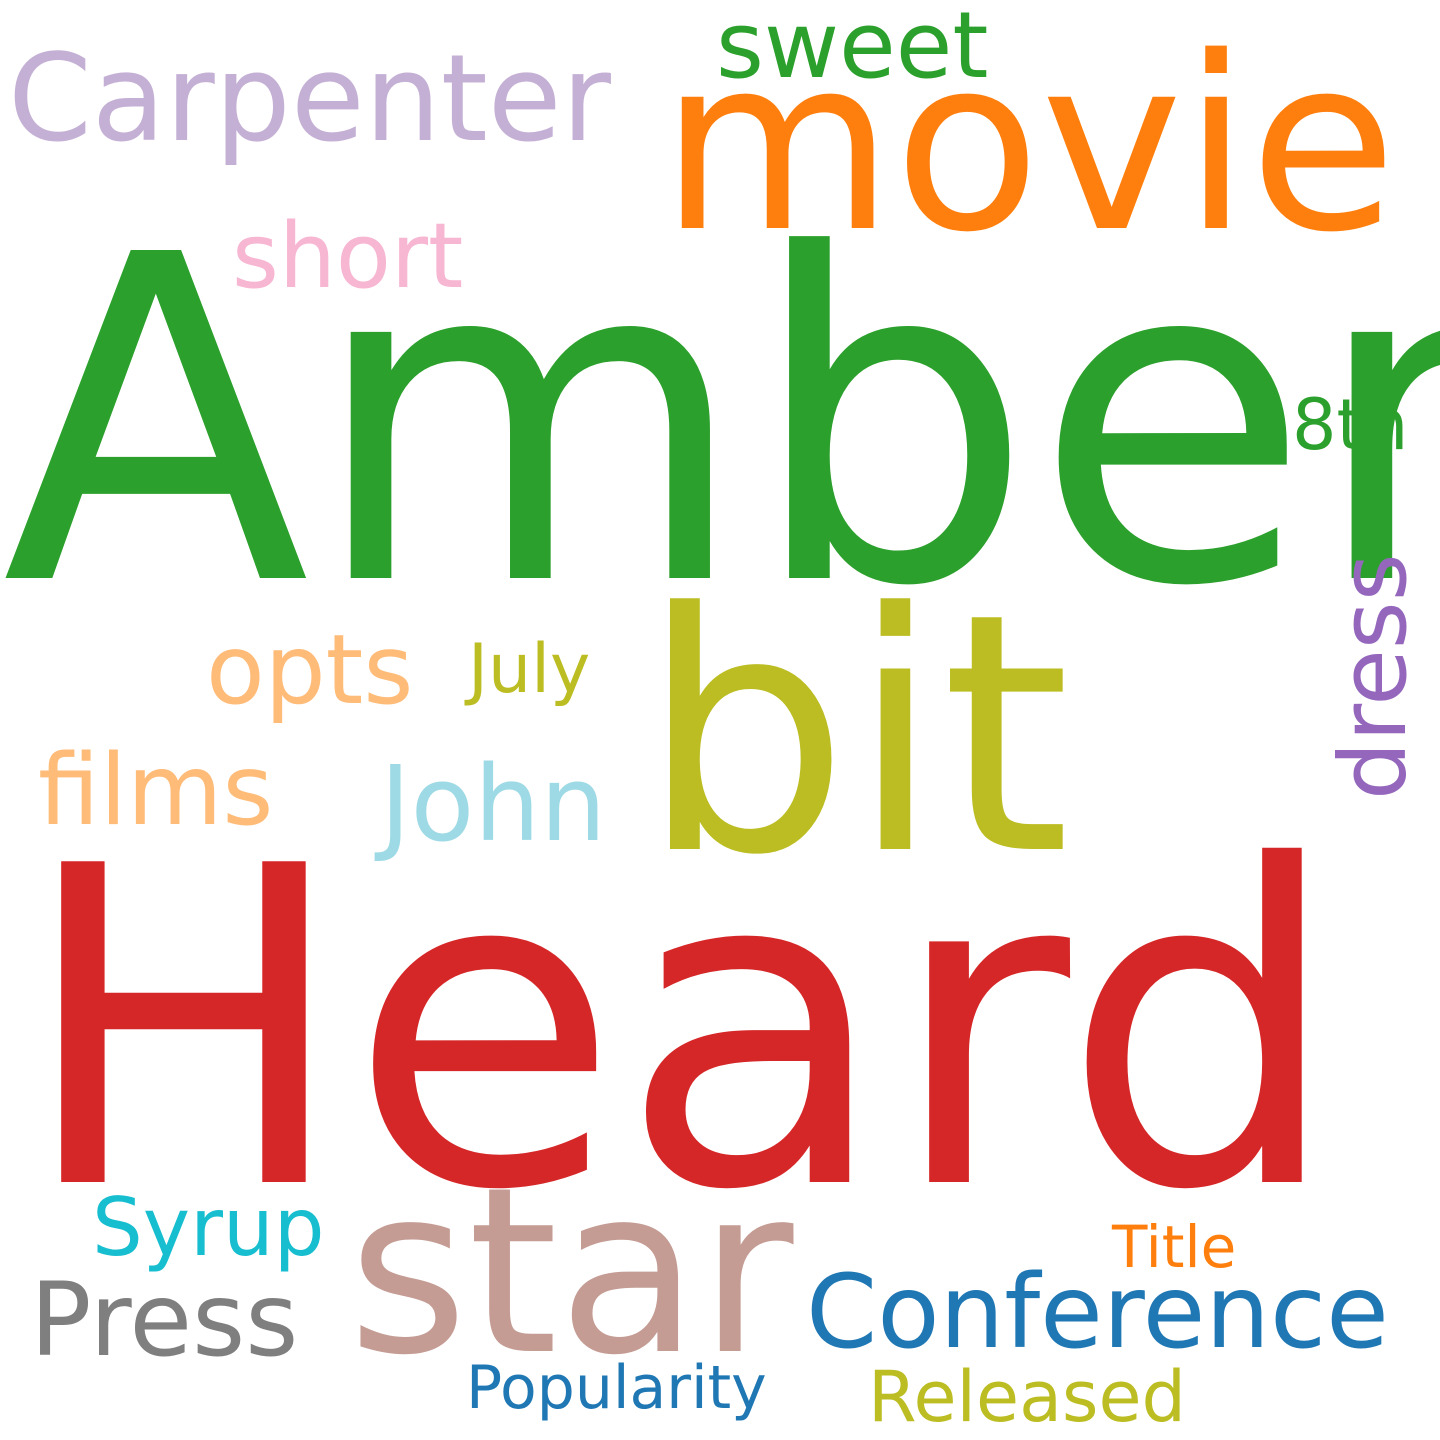 The image size is (1440, 1440). What do you see at coordinates (1097, 1312) in the screenshot?
I see `word-conference: Conference` at bounding box center [1097, 1312].